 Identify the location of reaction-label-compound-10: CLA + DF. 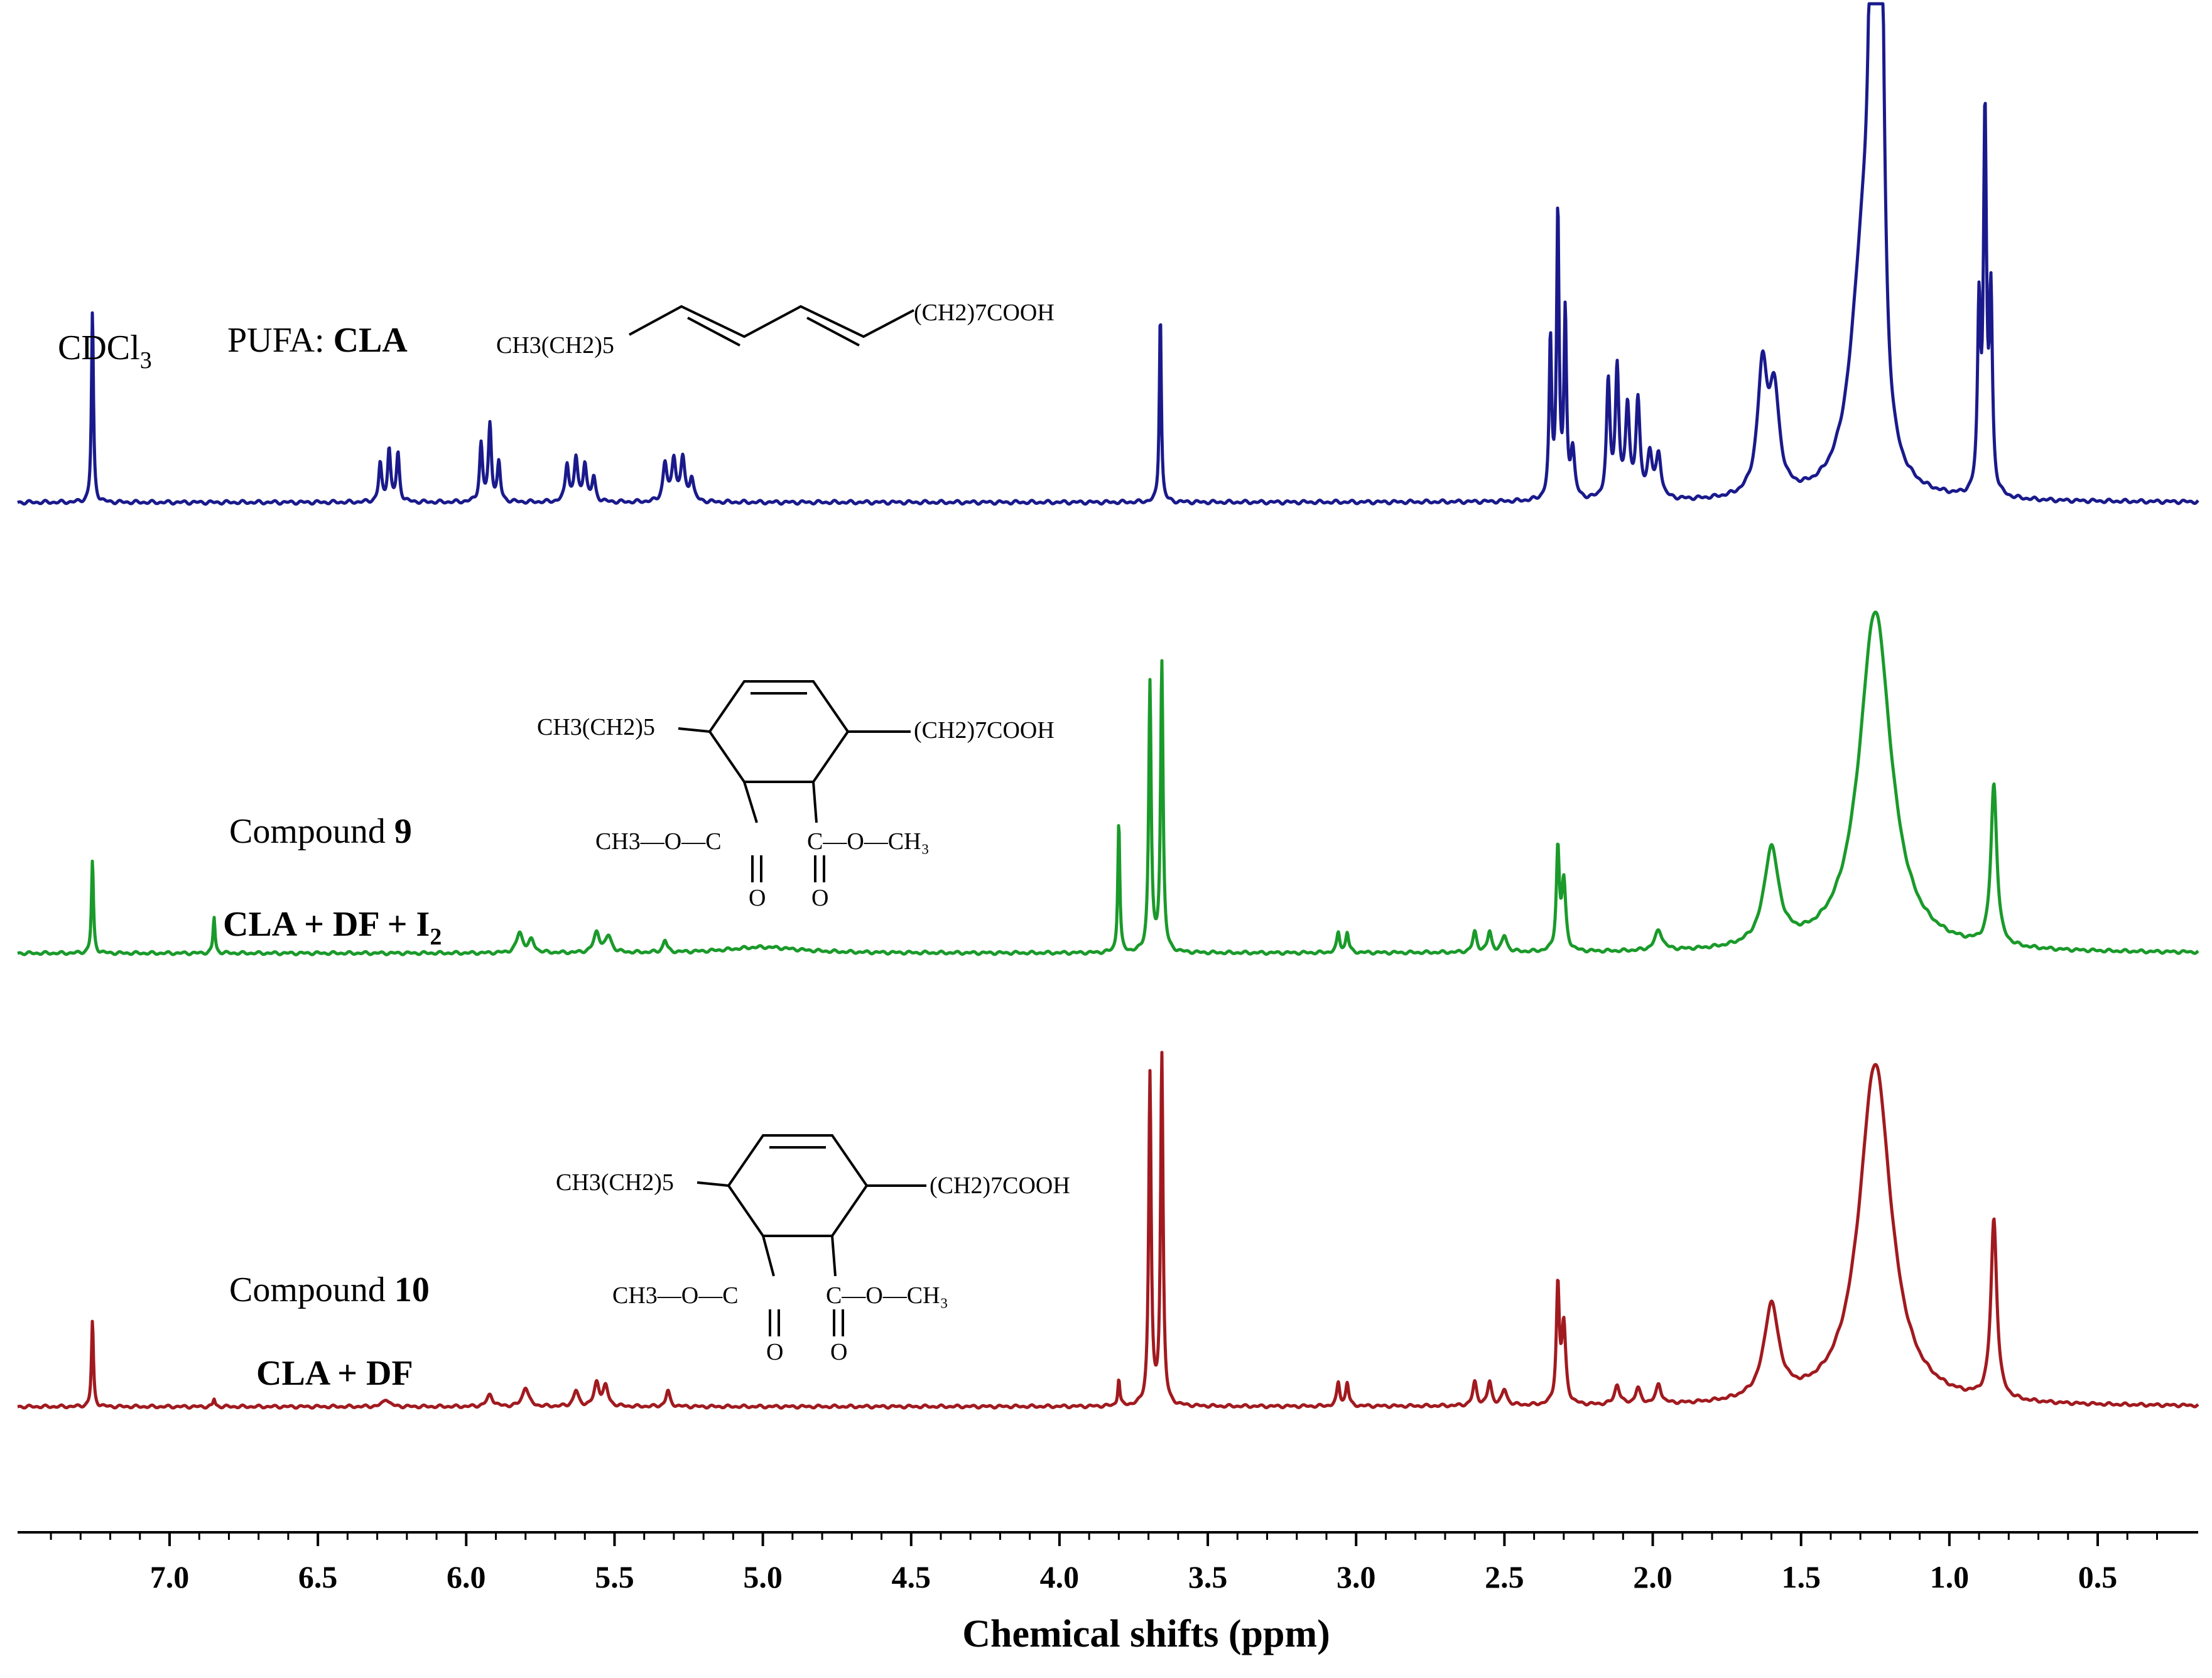
(335, 1373).